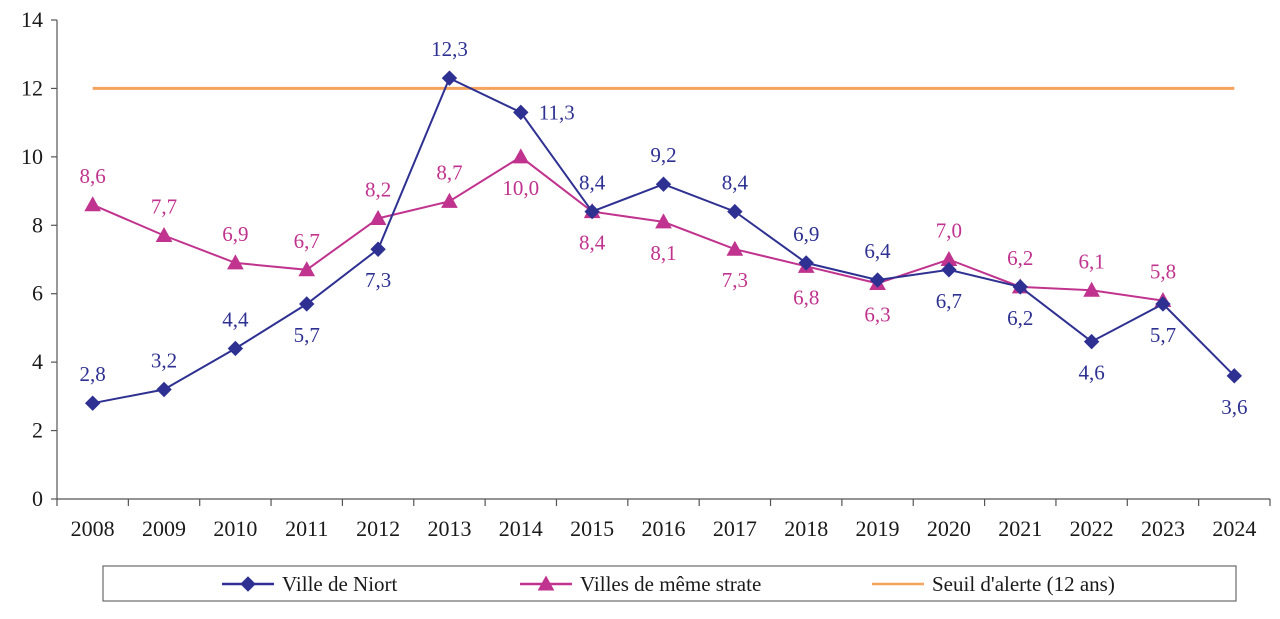 The height and width of the screenshot is (619, 1280). What do you see at coordinates (32, 87) in the screenshot?
I see `y-tick-label: 12` at bounding box center [32, 87].